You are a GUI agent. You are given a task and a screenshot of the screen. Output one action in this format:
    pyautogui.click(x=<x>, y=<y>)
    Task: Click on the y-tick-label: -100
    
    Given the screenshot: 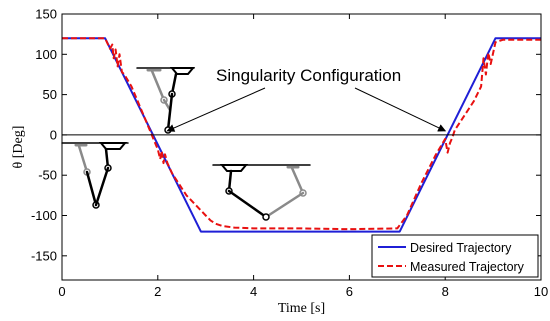 What is the action you would take?
    pyautogui.click(x=44, y=215)
    